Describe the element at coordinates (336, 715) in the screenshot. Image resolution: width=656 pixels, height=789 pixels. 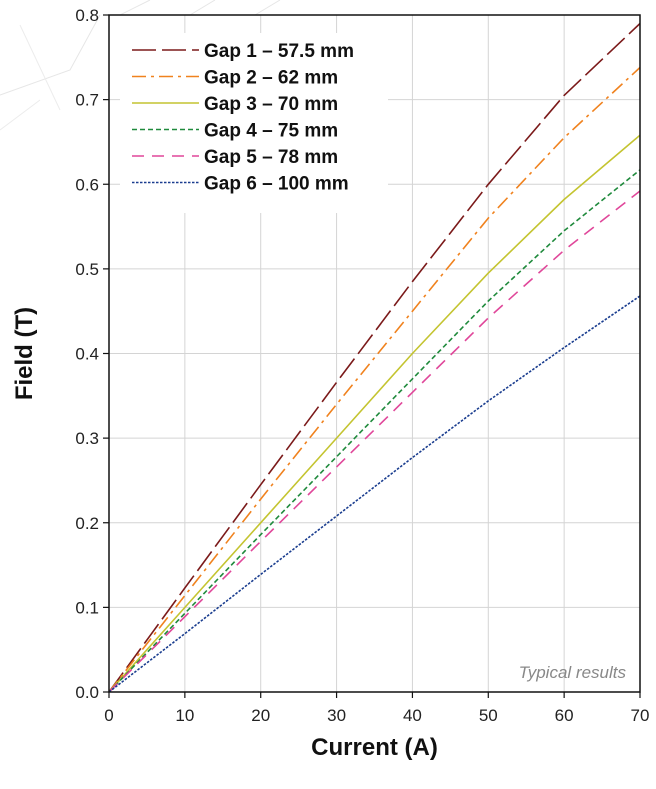
I see `x-tick-label: 30` at that location.